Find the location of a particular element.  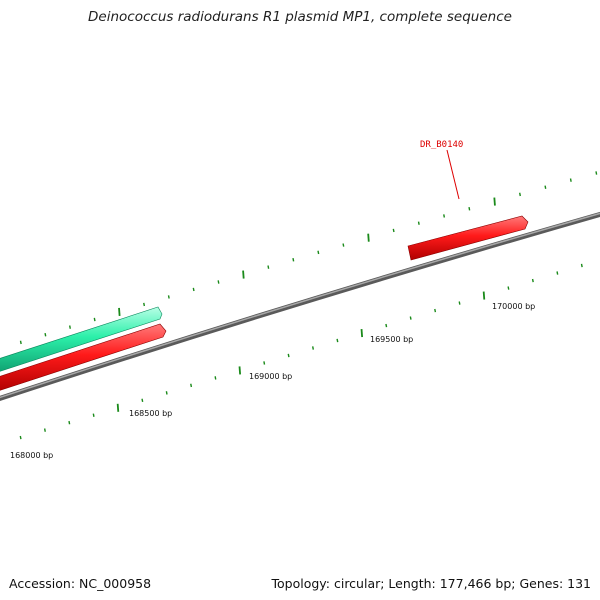

gene-label-dr-b0140: DR_B0140 is located at coordinates (441, 145).